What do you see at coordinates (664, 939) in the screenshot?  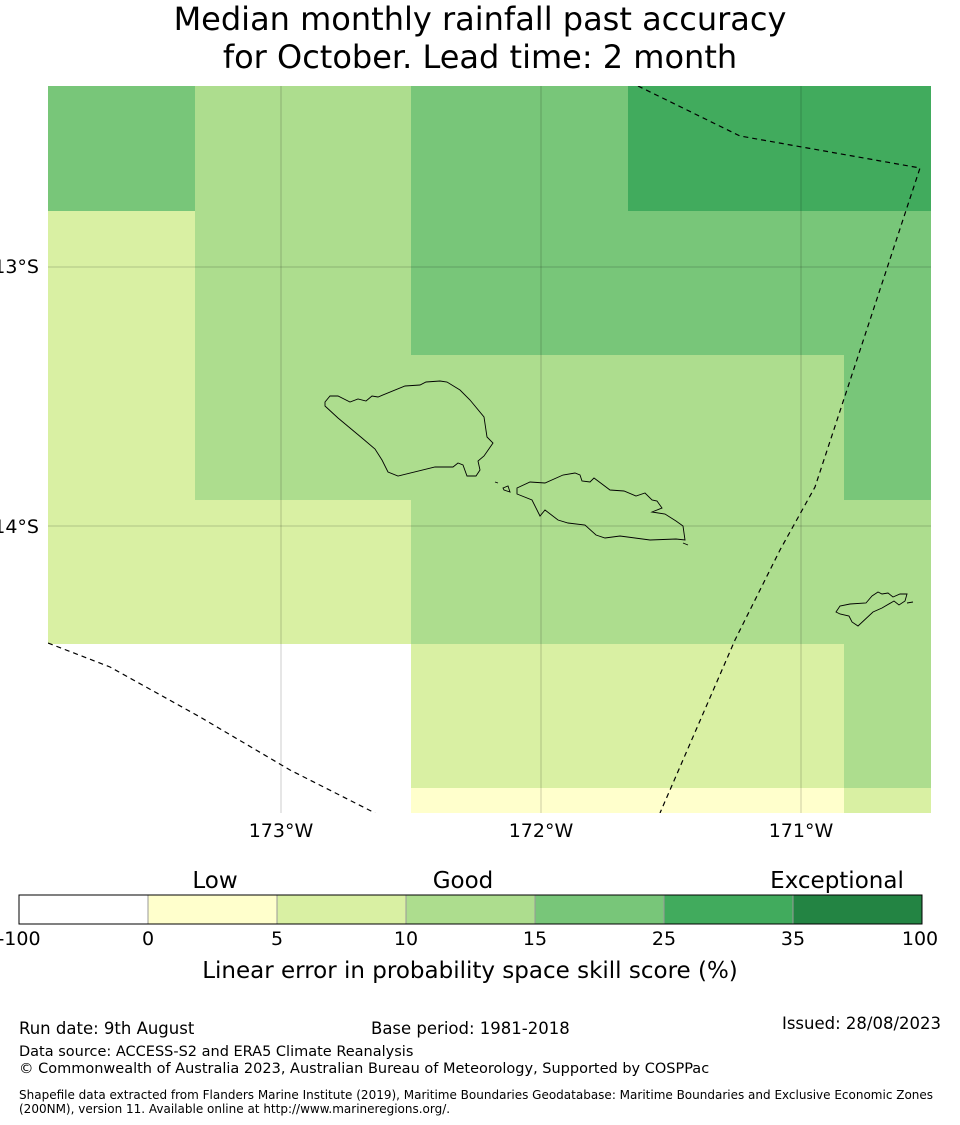 I see `colorbar-tick-label: 25` at bounding box center [664, 939].